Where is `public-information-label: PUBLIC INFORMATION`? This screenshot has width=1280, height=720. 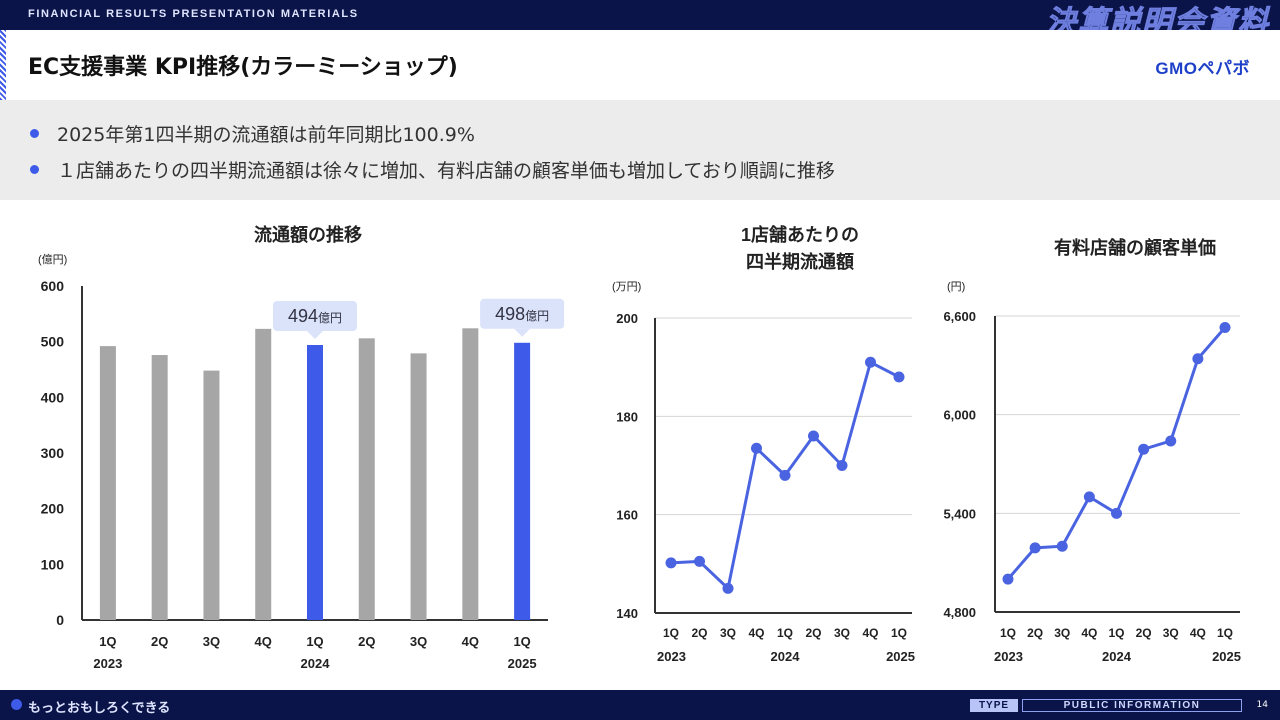
public-information-label: PUBLIC INFORMATION is located at coordinates (1132, 705).